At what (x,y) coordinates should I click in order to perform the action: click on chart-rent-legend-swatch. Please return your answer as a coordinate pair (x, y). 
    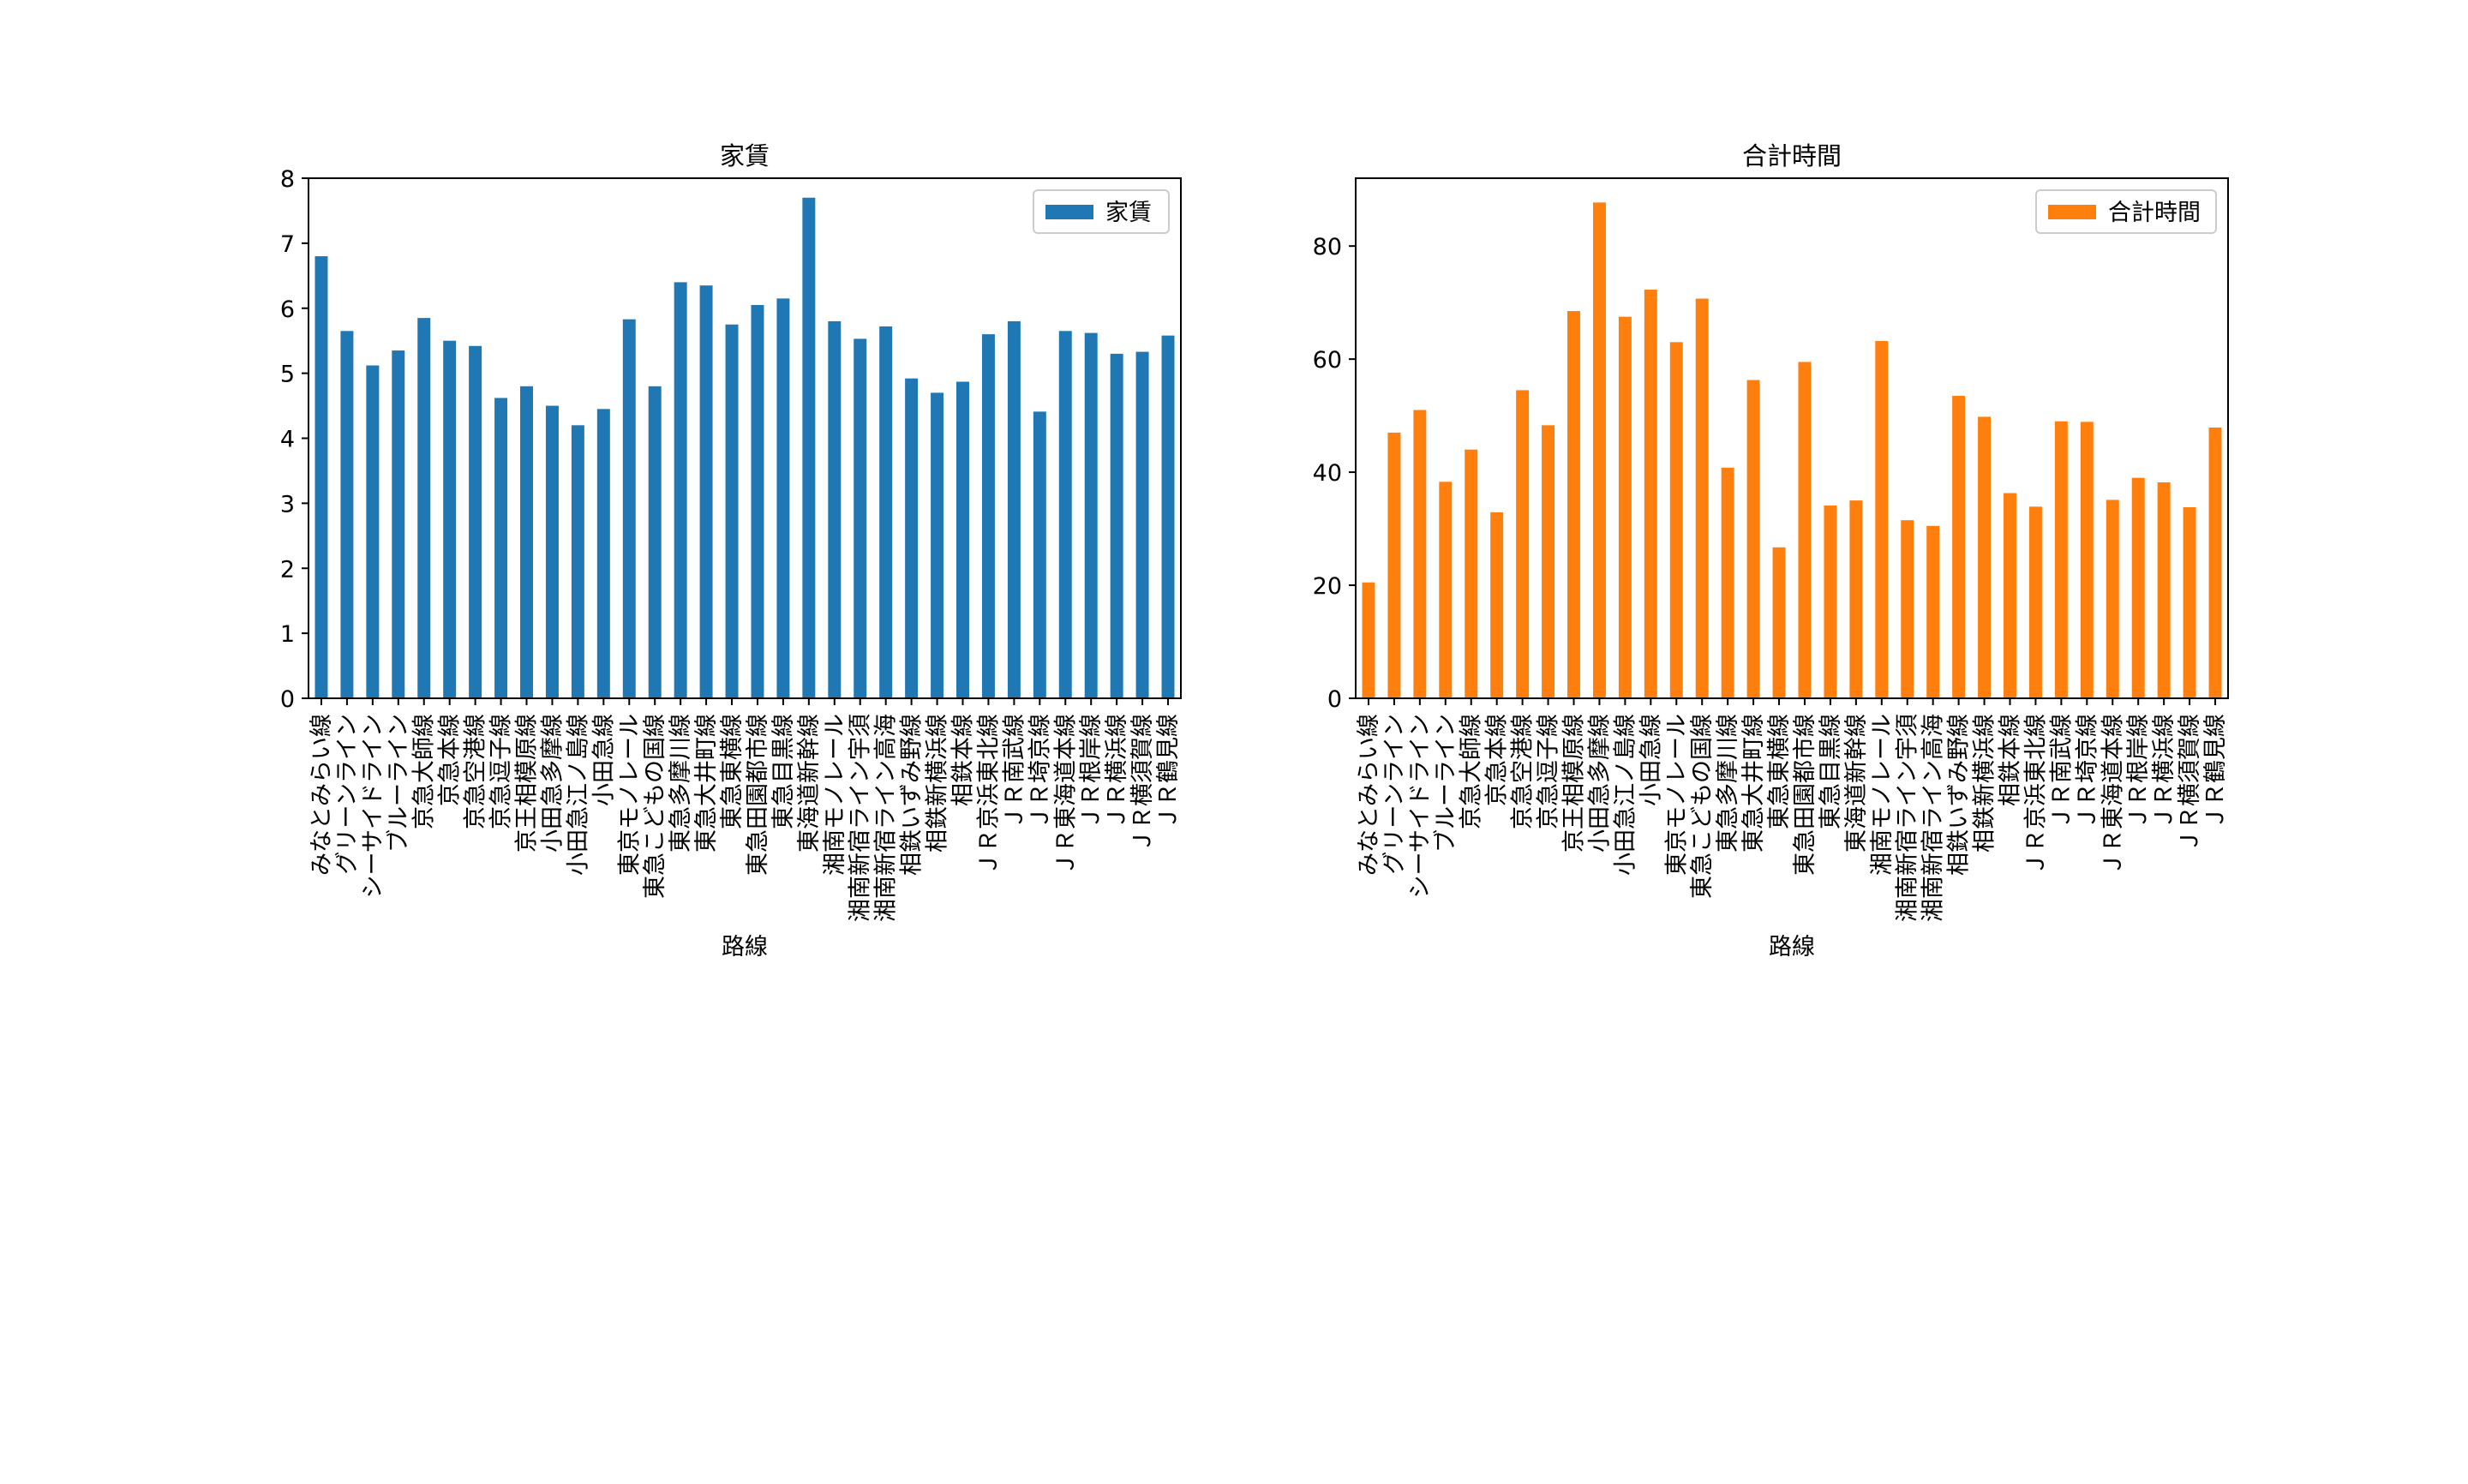
    Looking at the image, I should click on (1069, 212).